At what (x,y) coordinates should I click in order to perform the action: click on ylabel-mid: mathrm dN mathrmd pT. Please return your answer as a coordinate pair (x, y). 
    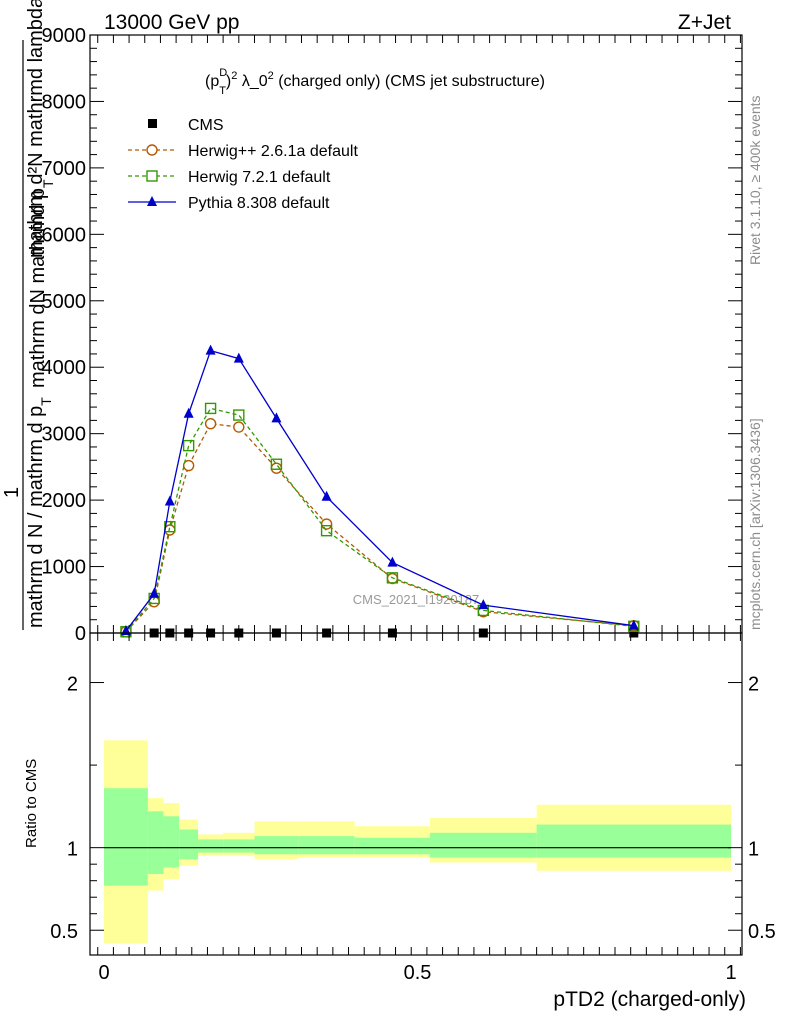
    Looking at the image, I should click on (41, 283).